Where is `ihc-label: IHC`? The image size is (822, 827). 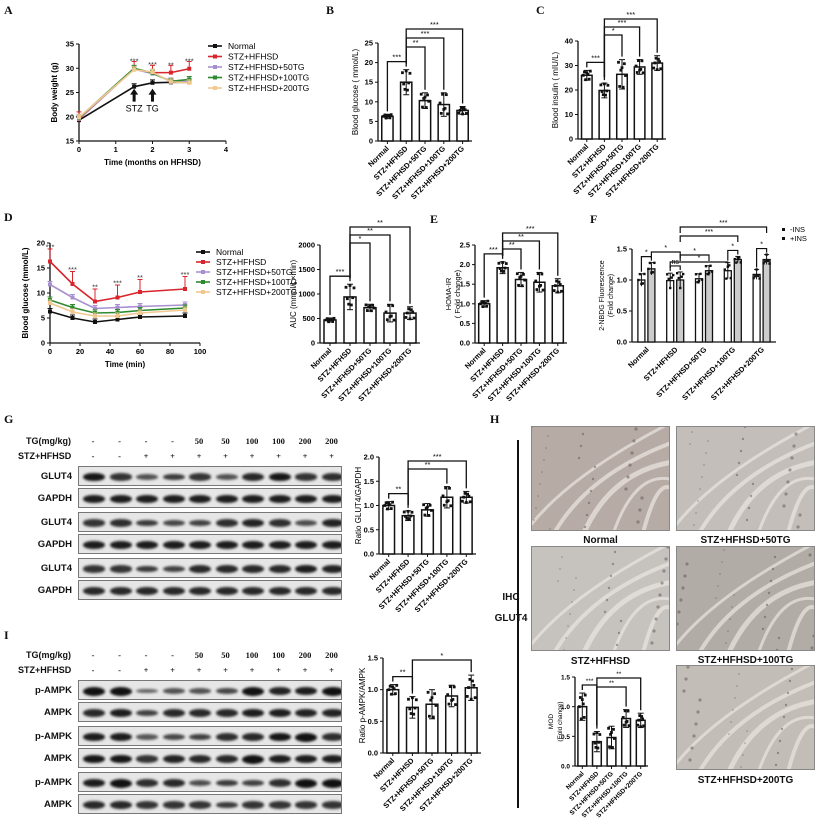 ihc-label: IHC is located at coordinates (511, 597).